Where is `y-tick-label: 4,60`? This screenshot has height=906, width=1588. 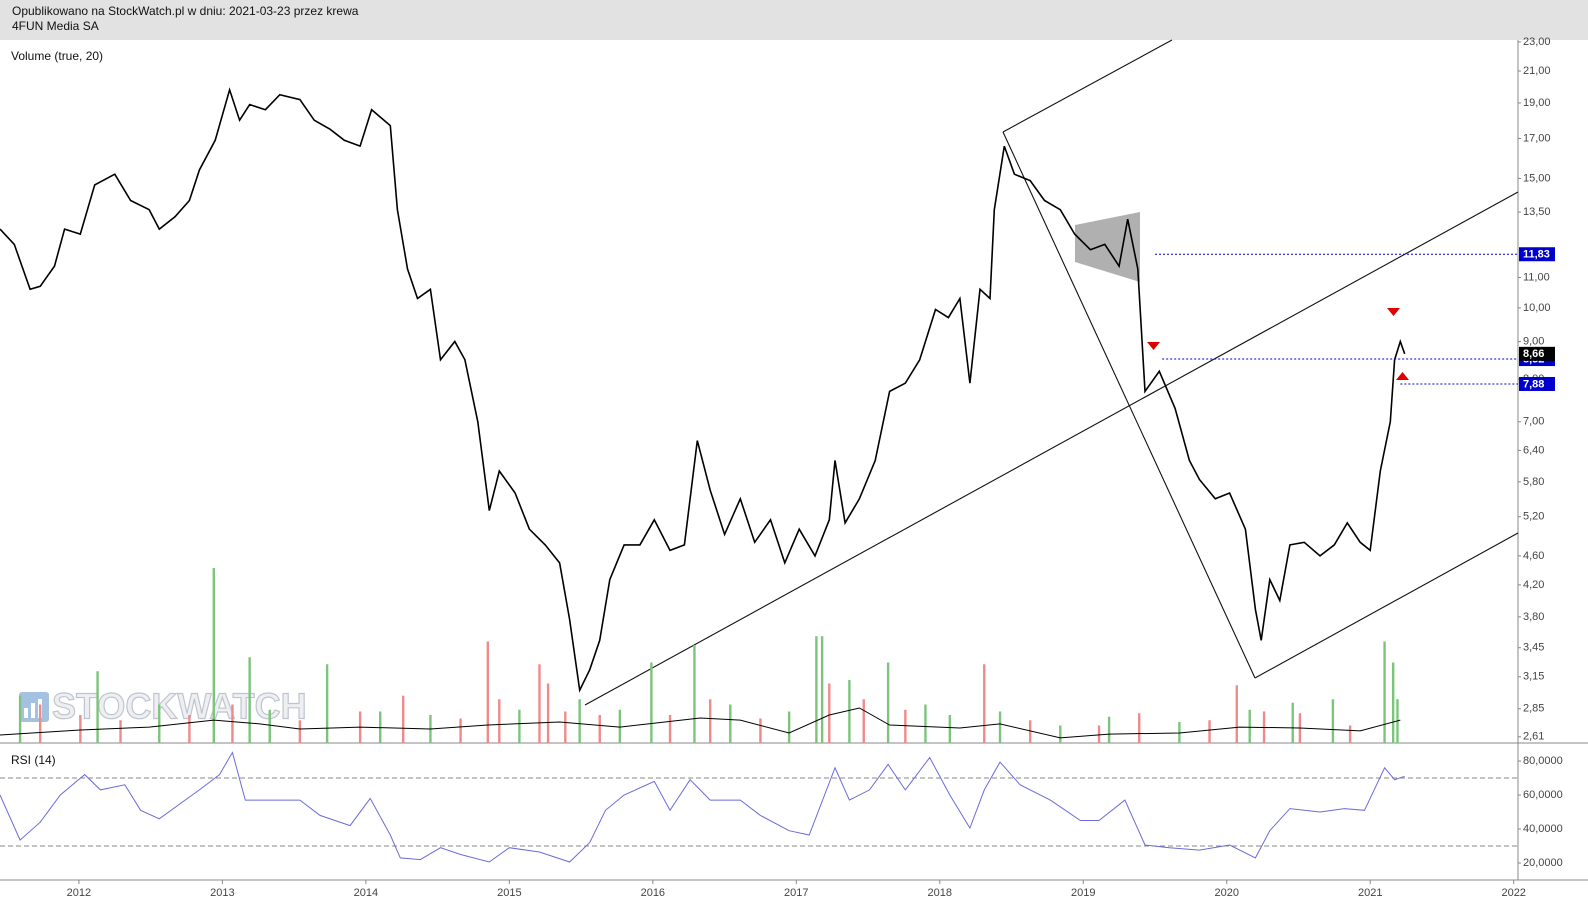 y-tick-label: 4,60 is located at coordinates (1533, 556).